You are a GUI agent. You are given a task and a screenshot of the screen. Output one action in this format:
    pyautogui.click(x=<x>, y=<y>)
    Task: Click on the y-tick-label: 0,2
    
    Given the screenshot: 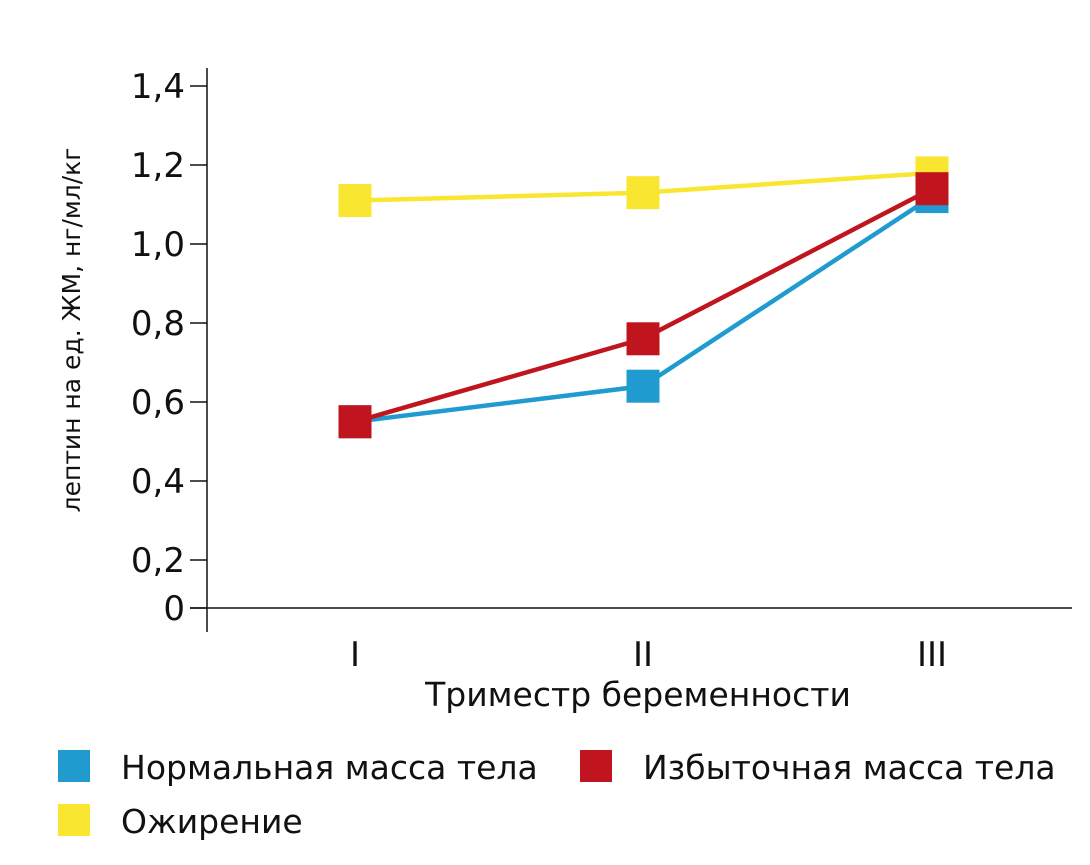 What is the action you would take?
    pyautogui.click(x=158, y=561)
    